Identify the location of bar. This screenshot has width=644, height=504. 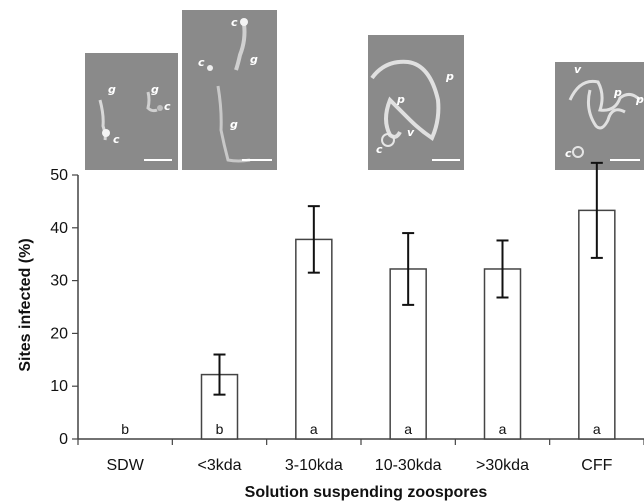
(597, 324).